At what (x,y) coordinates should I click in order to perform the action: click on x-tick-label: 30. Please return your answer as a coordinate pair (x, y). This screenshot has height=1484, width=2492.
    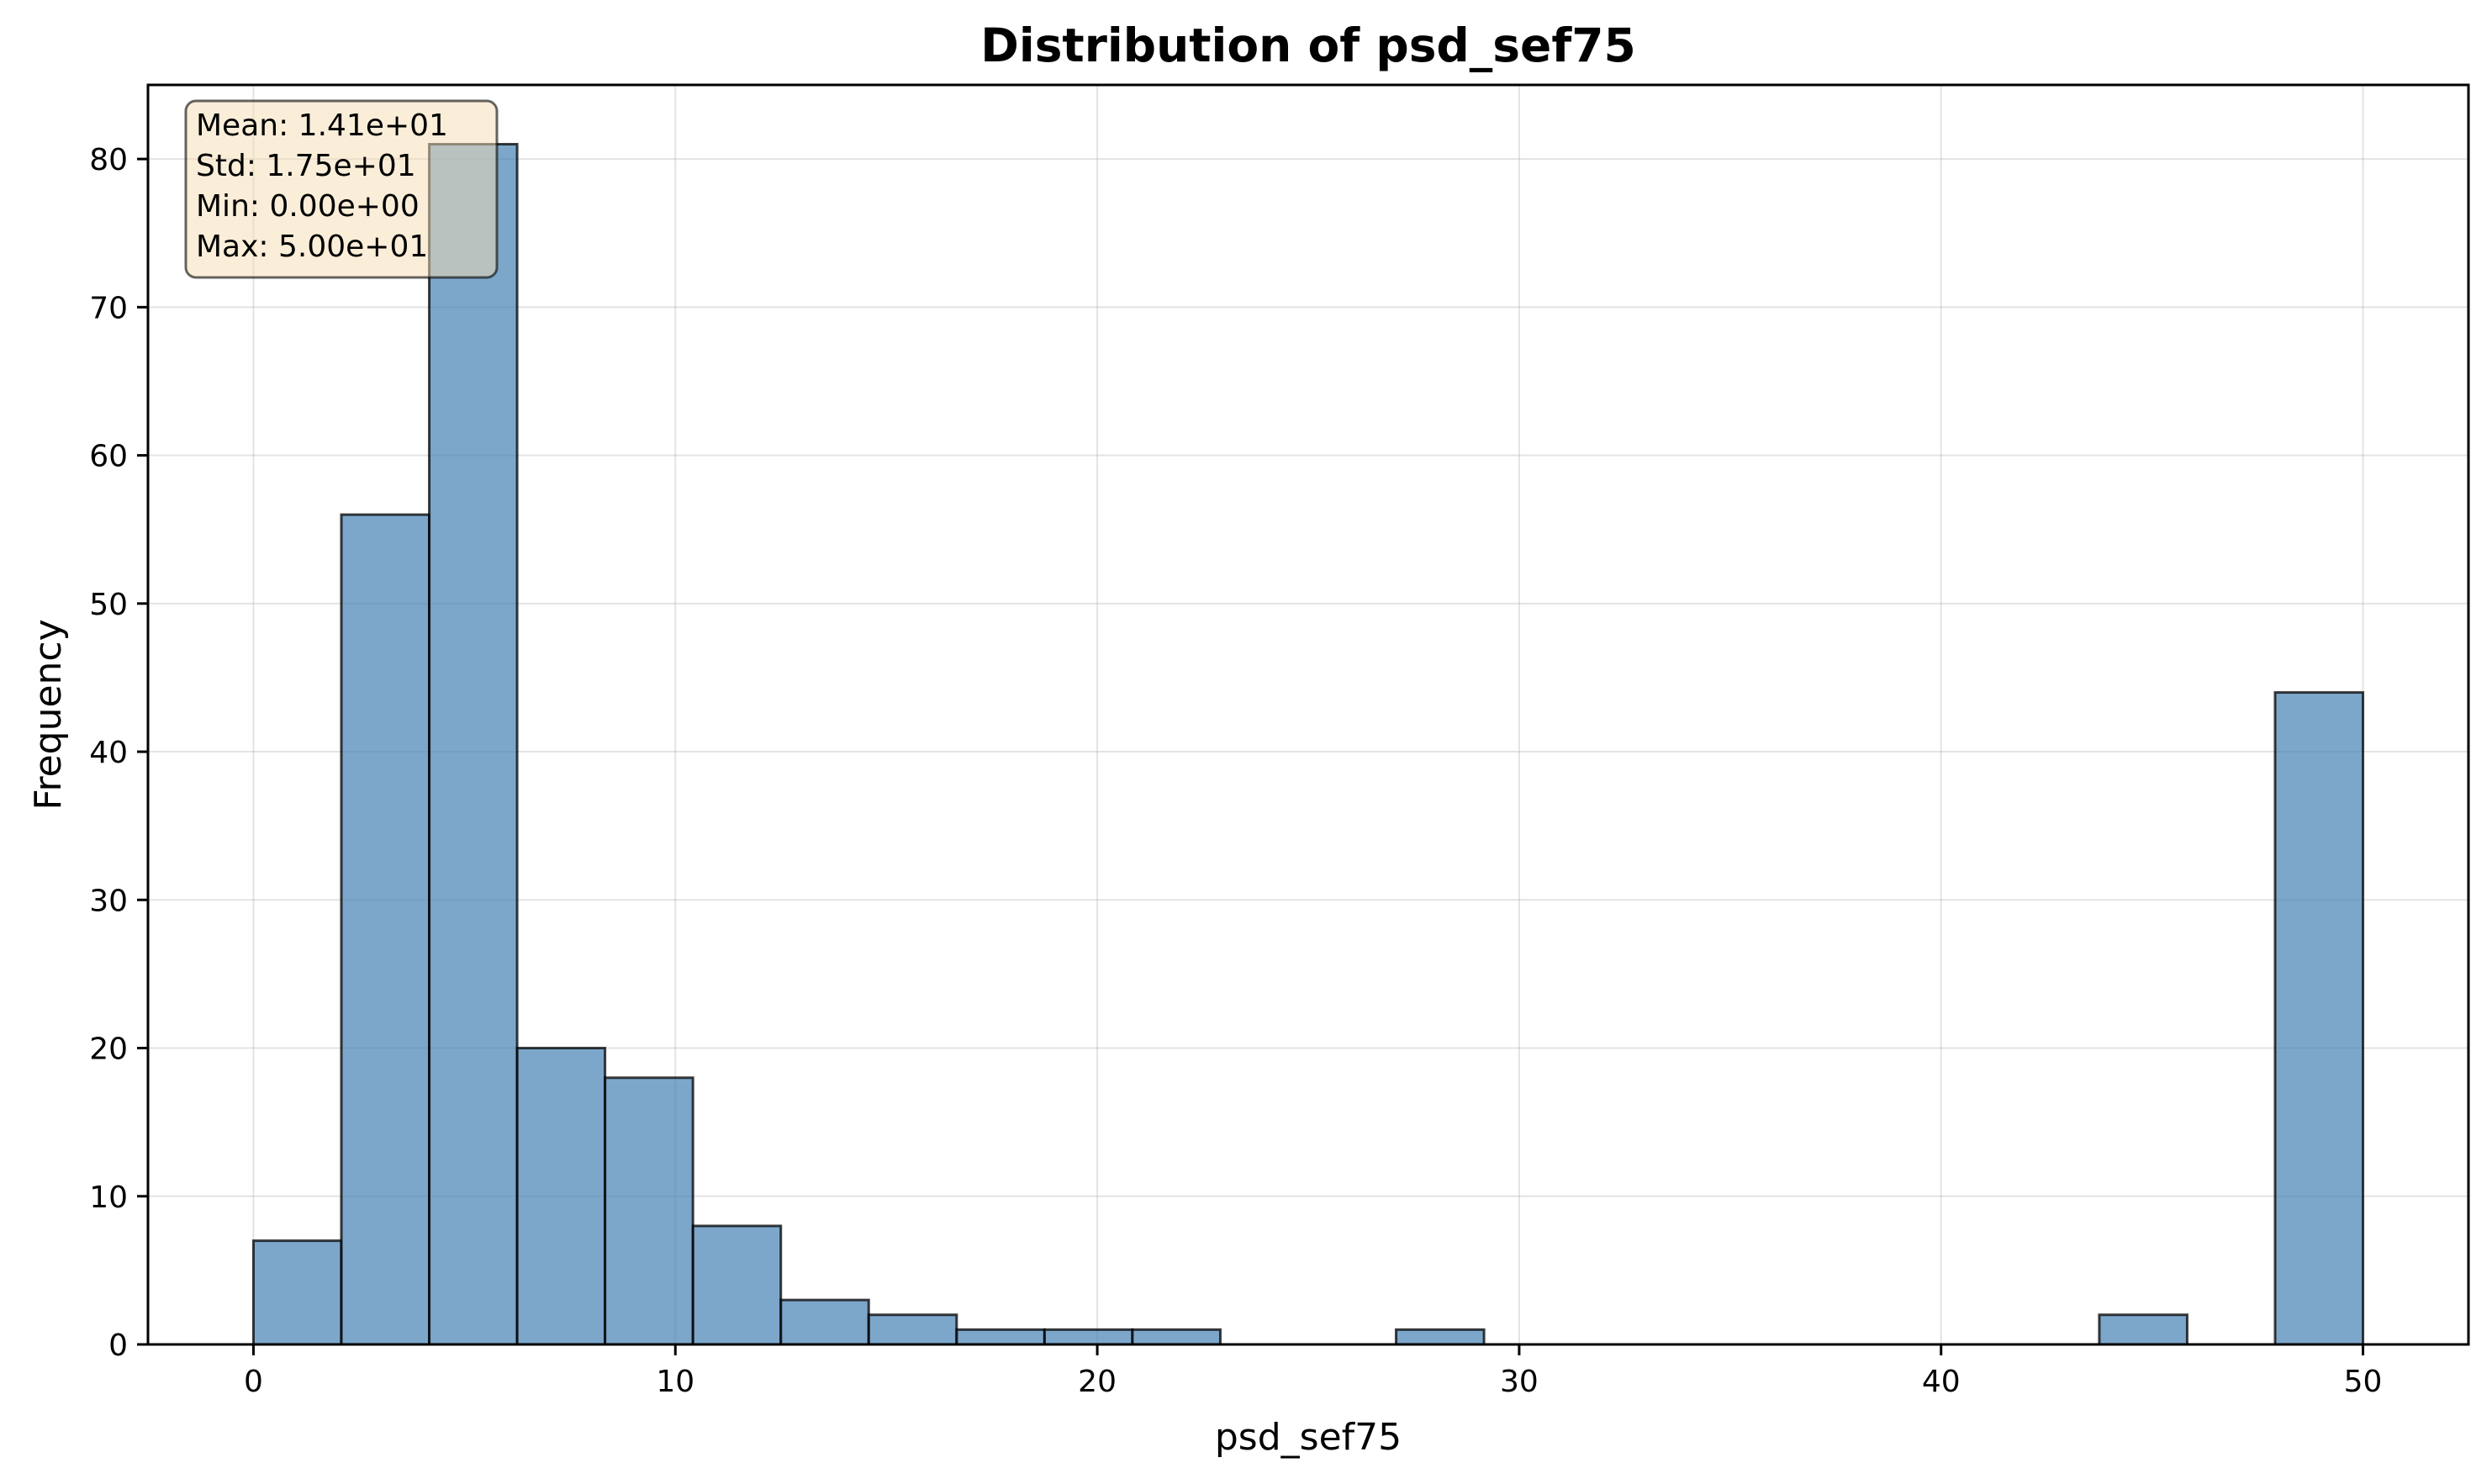
    Looking at the image, I should click on (1519, 1382).